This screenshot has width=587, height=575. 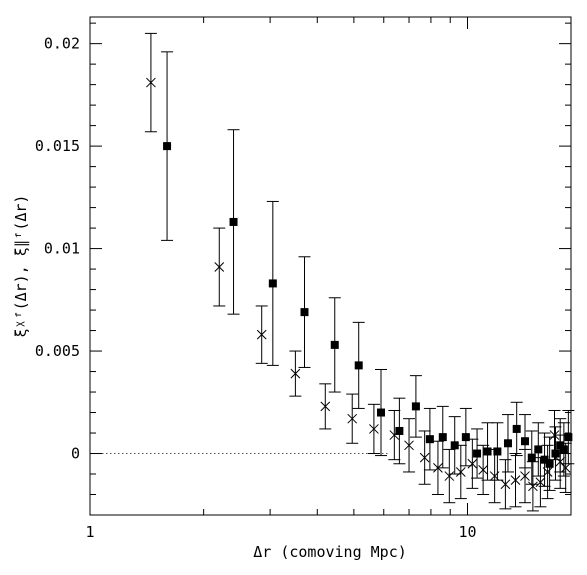 What do you see at coordinates (62, 249) in the screenshot?
I see `y-tick-label: 0.01` at bounding box center [62, 249].